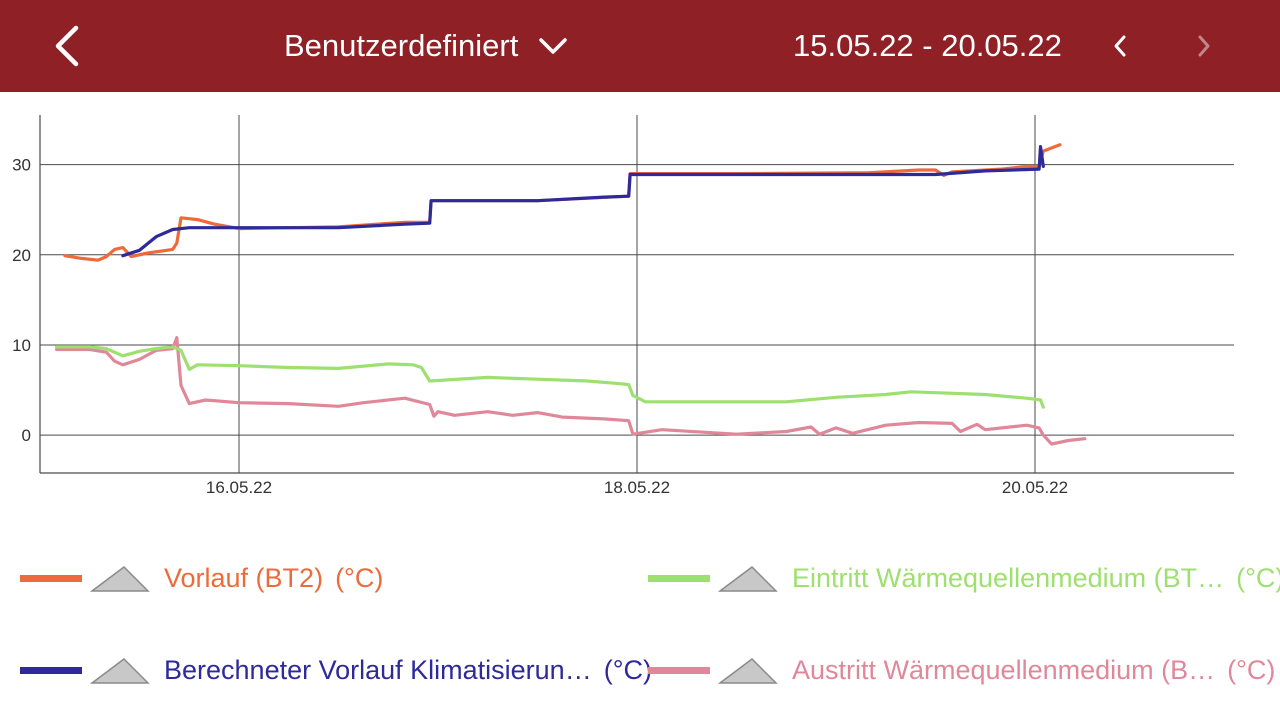 Image resolution: width=1280 pixels, height=719 pixels. Describe the element at coordinates (553, 46) in the screenshot. I see `chevron-down-icon` at that location.